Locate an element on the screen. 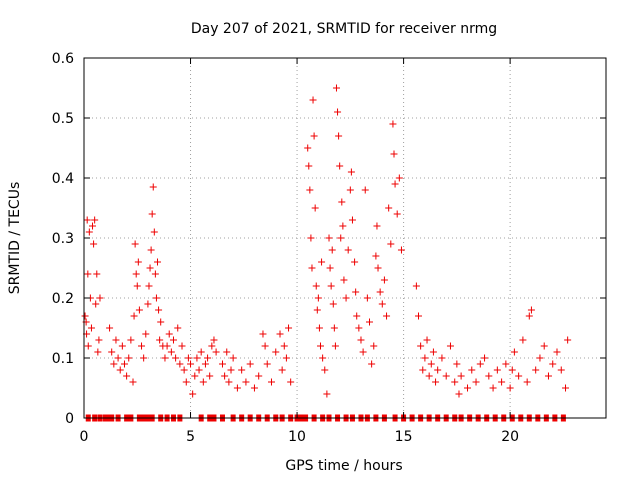  y-tick-label: 0.2 is located at coordinates (63, 299).